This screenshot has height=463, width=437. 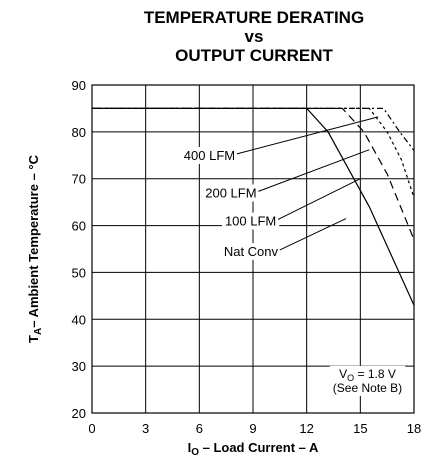 What do you see at coordinates (79, 272) in the screenshot?
I see `y-tick-label: 50` at bounding box center [79, 272].